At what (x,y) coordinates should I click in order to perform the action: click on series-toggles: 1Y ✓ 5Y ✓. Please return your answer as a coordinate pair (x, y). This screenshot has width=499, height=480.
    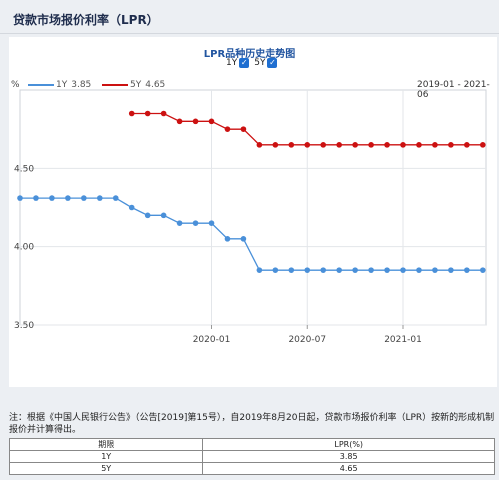
    Looking at the image, I should click on (254, 63).